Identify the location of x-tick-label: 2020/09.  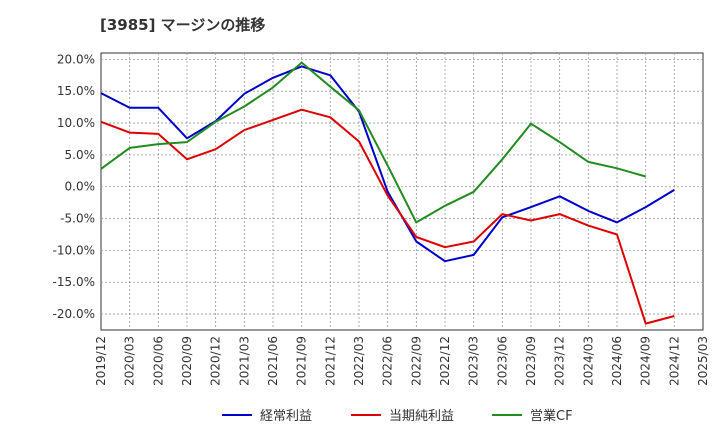
(187, 361).